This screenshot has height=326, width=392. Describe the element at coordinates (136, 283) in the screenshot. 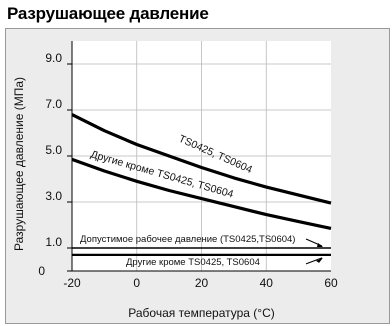

I see `x-tick-label: 0` at that location.